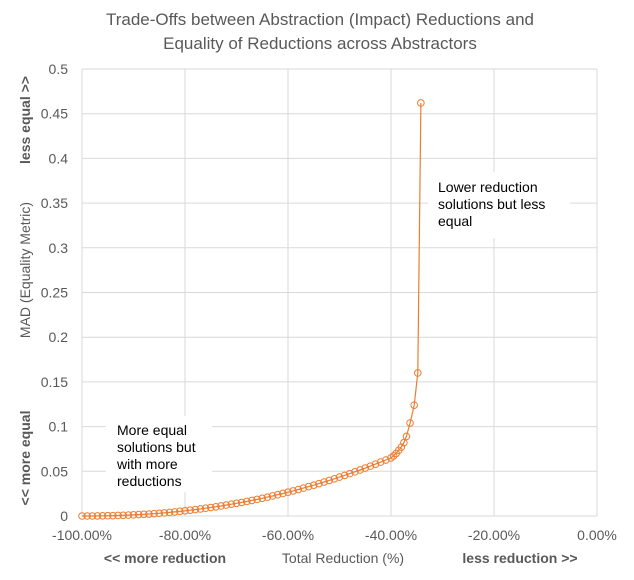  Describe the element at coordinates (59, 158) in the screenshot. I see `y-tick-label: 0.4` at that location.